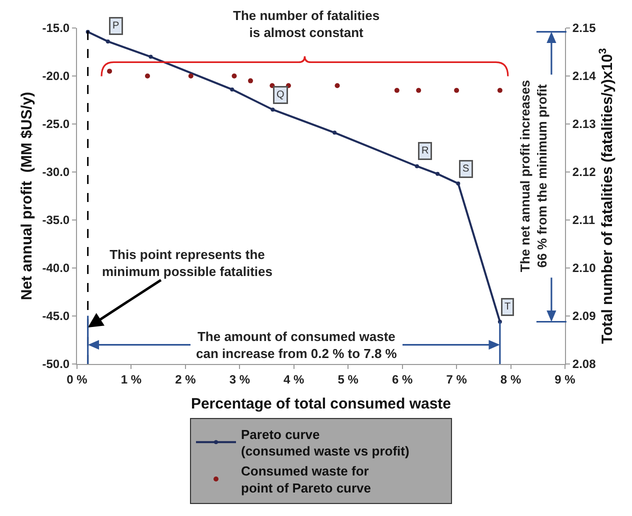 The width and height of the screenshot is (632, 516). What do you see at coordinates (56, 28) in the screenshot?
I see `y-tick-label: -15.0` at bounding box center [56, 28].